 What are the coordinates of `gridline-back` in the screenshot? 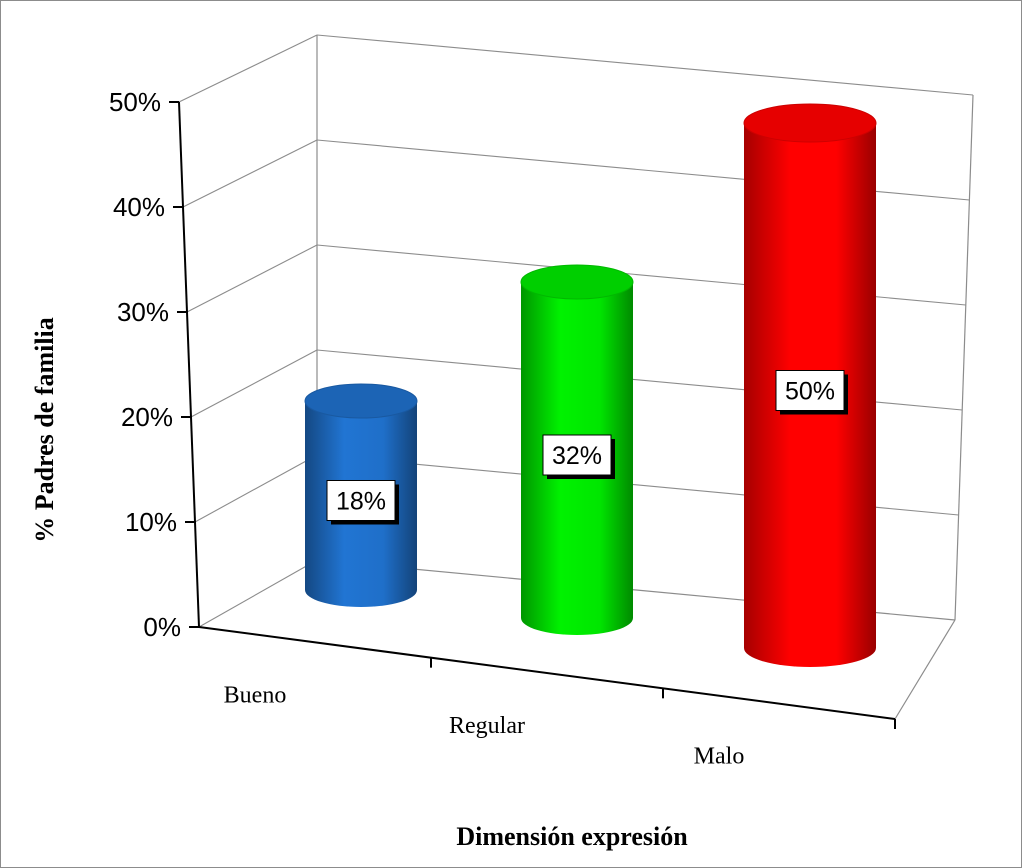 It's located at (645, 65).